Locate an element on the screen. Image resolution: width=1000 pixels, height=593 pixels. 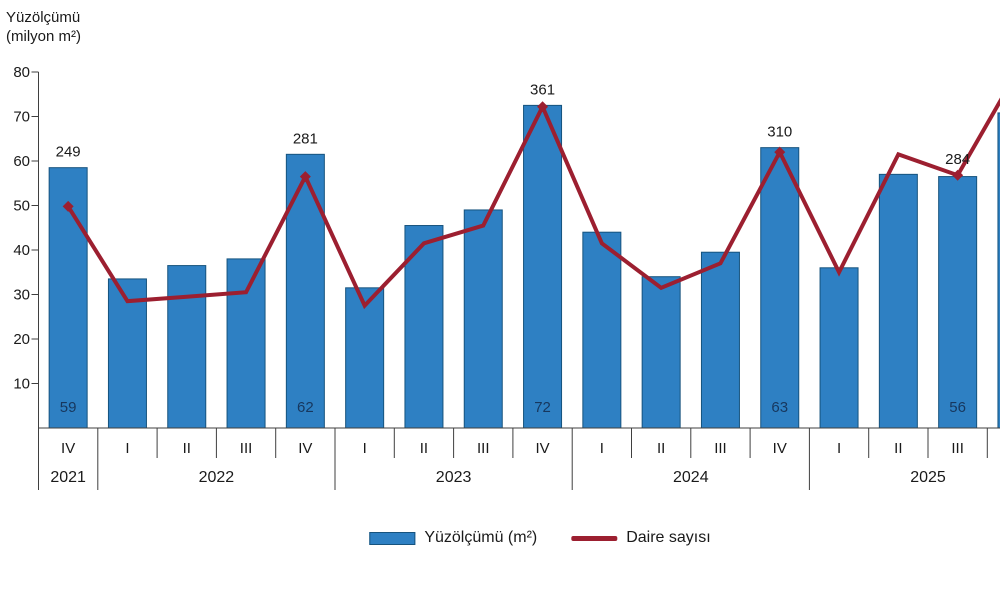
y-tick-label-20: 20 is located at coordinates (21, 339).